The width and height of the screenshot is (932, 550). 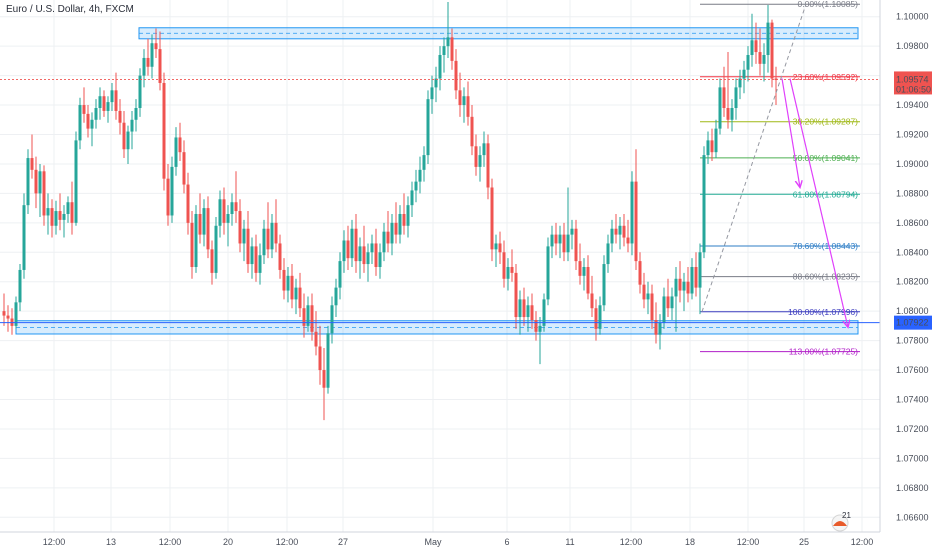 What do you see at coordinates (912, 17) in the screenshot?
I see `price-tick-label: 1.10000` at bounding box center [912, 17].